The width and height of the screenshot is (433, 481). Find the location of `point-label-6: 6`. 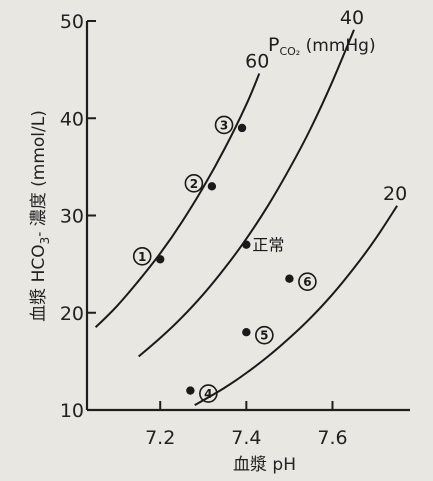

point-label-6: 6 is located at coordinates (307, 282).